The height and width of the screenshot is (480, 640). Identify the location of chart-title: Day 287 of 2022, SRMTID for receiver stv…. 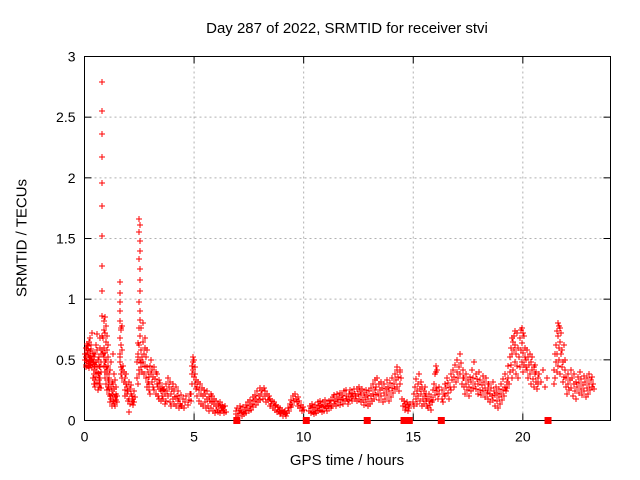
(347, 28).